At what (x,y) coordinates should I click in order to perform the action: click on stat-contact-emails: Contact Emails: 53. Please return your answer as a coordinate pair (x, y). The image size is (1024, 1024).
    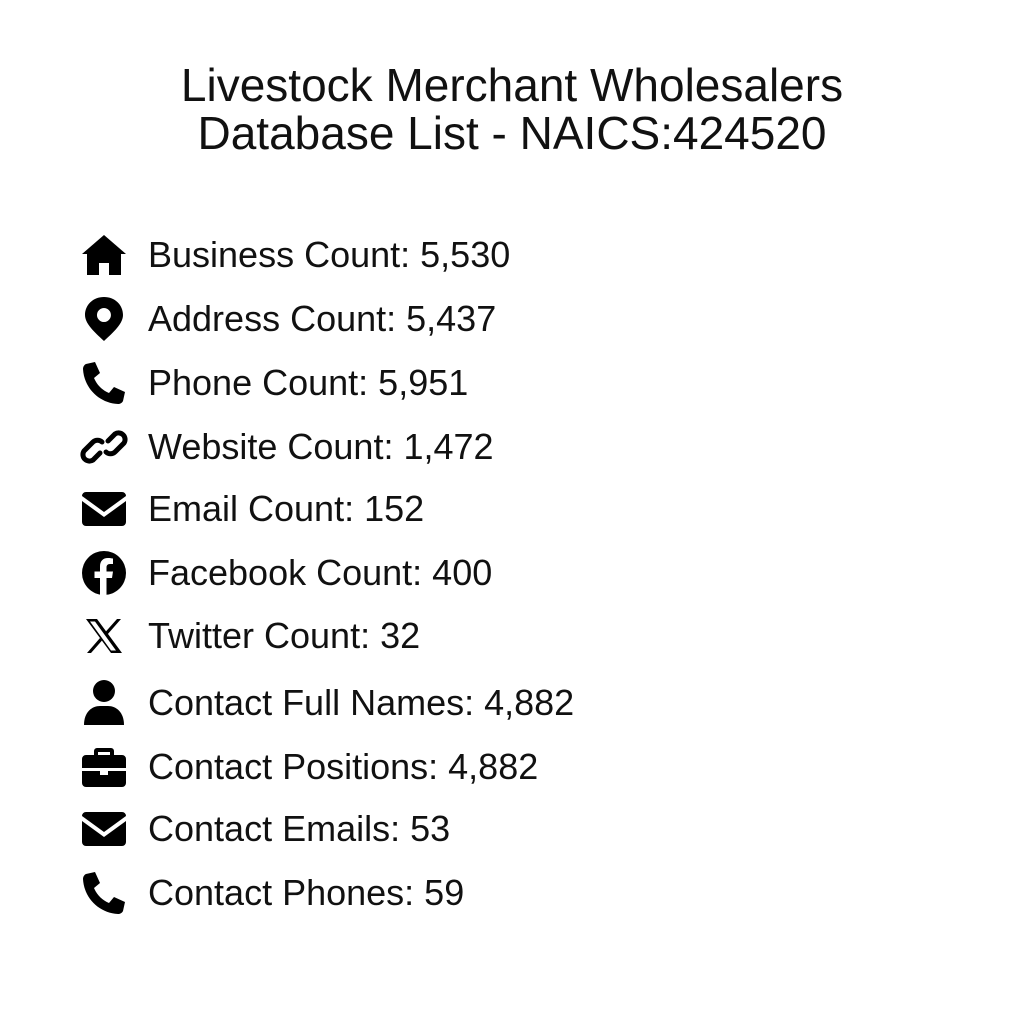
    Looking at the image, I should click on (264, 829).